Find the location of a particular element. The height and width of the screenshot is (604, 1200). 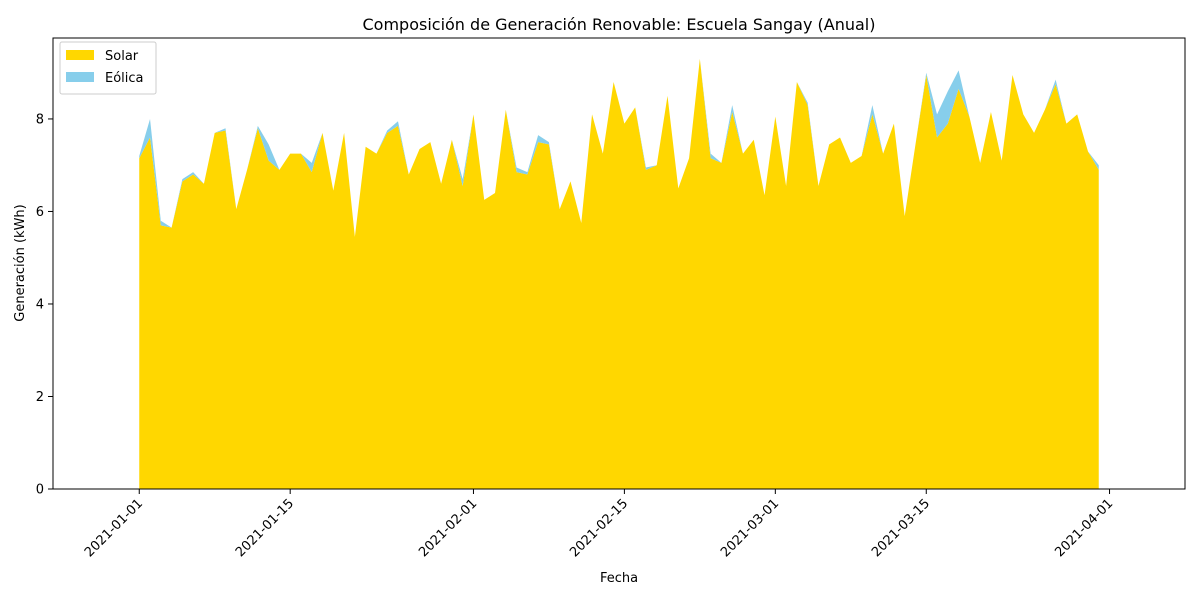

x-tick-label: 2021-03-01 is located at coordinates (750, 528).